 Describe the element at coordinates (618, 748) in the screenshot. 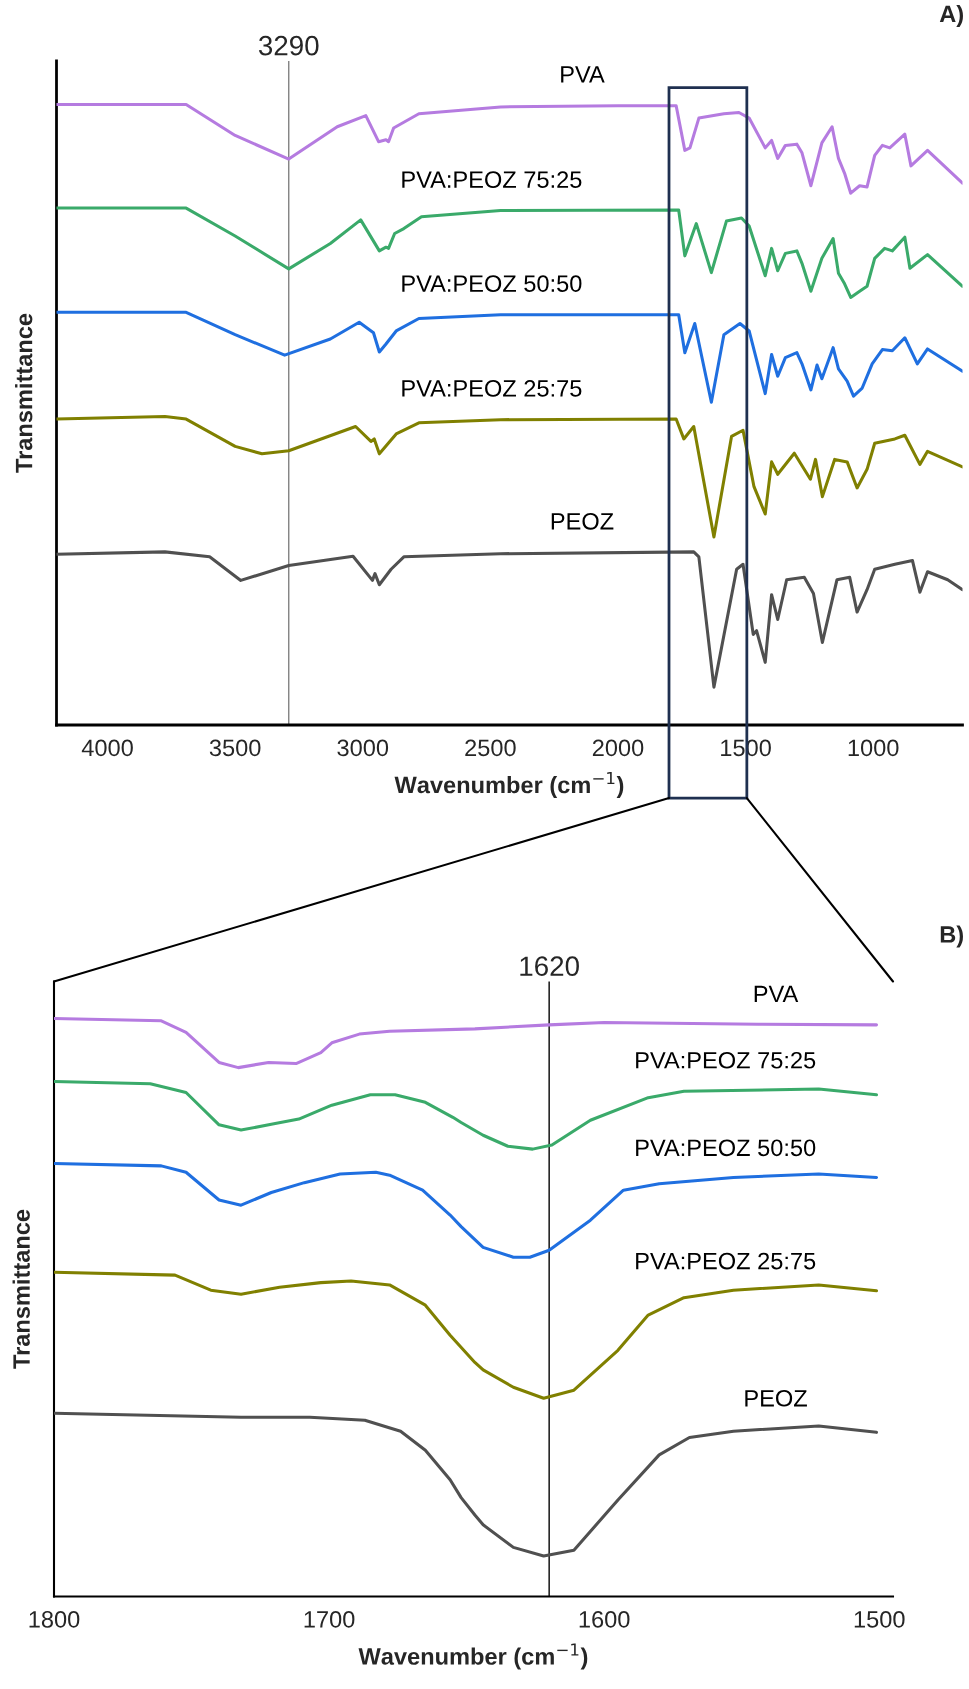

I see `x-tick-label: 2000` at that location.